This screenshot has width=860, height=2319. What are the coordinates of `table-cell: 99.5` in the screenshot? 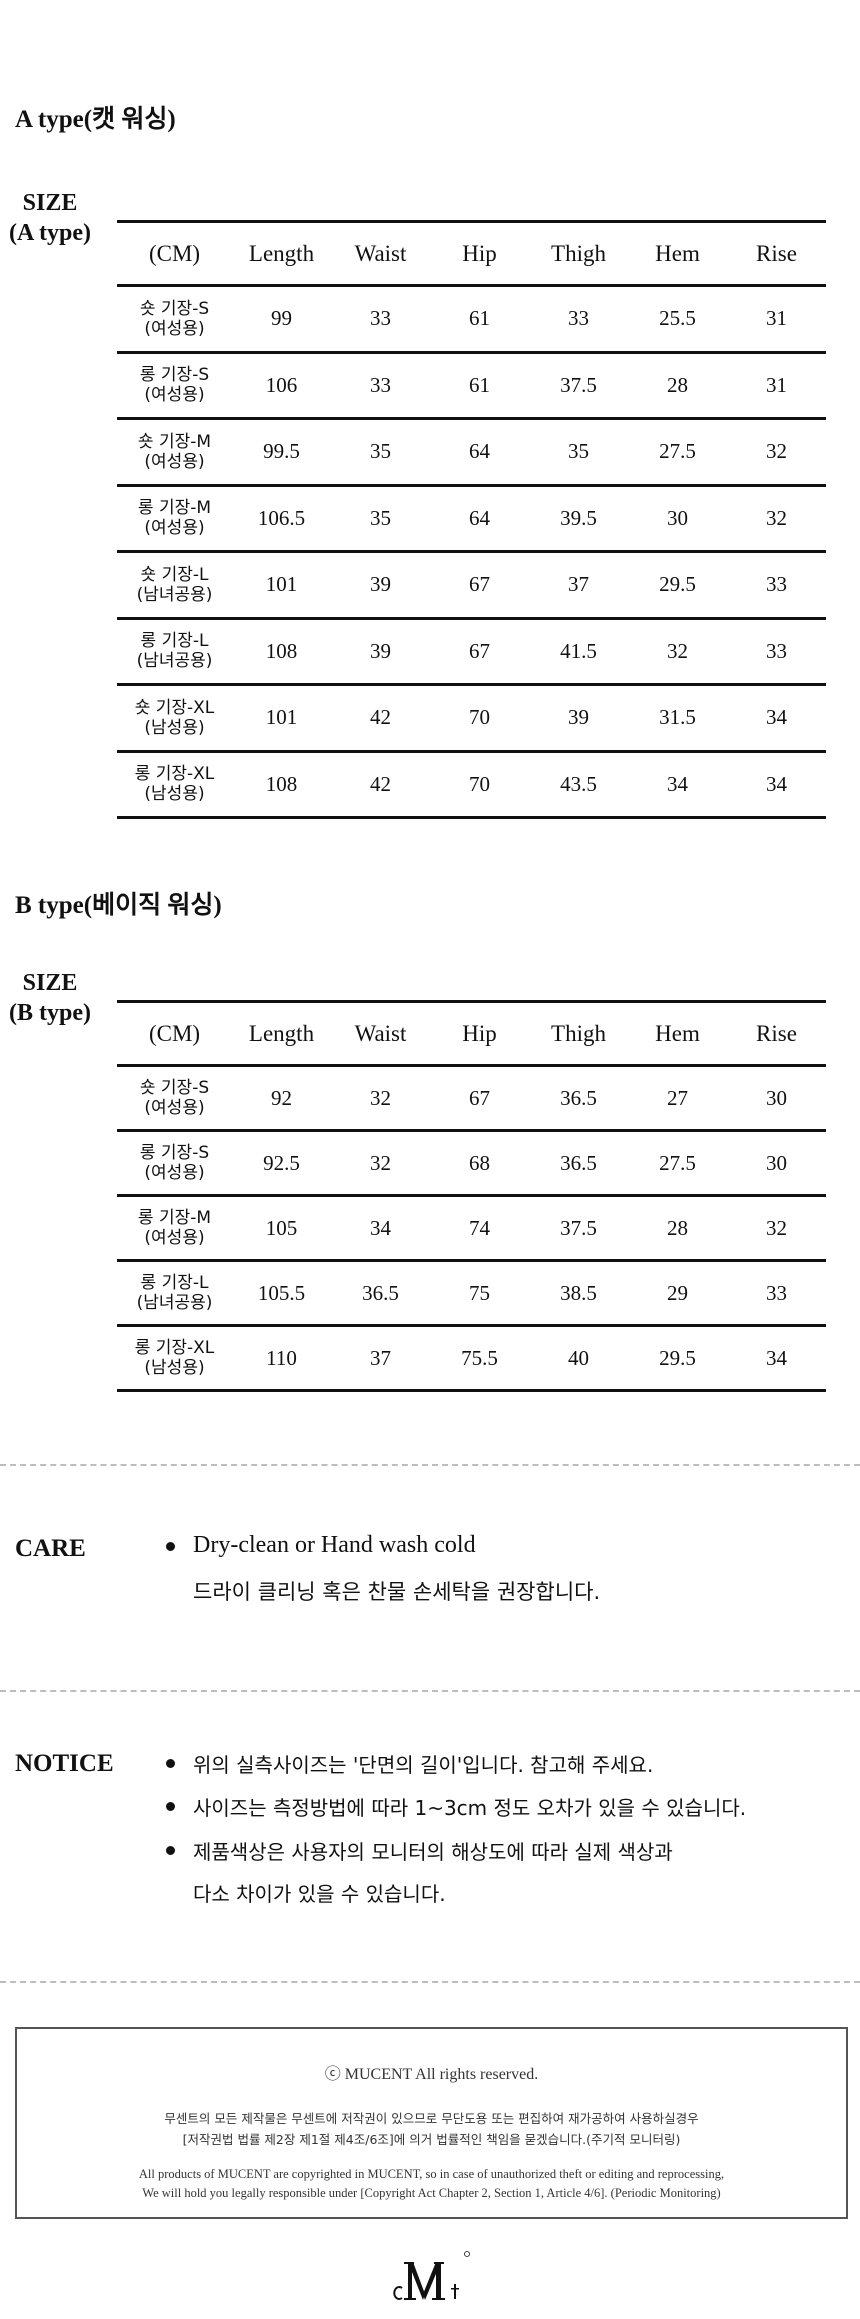 It's located at (281, 452).